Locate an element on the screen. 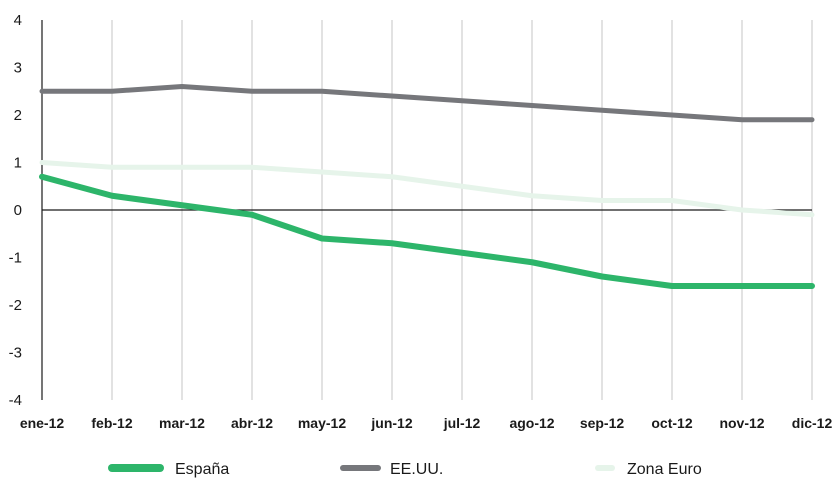 The image size is (839, 481). x-tick-label-abr-12: abr-12 is located at coordinates (252, 423).